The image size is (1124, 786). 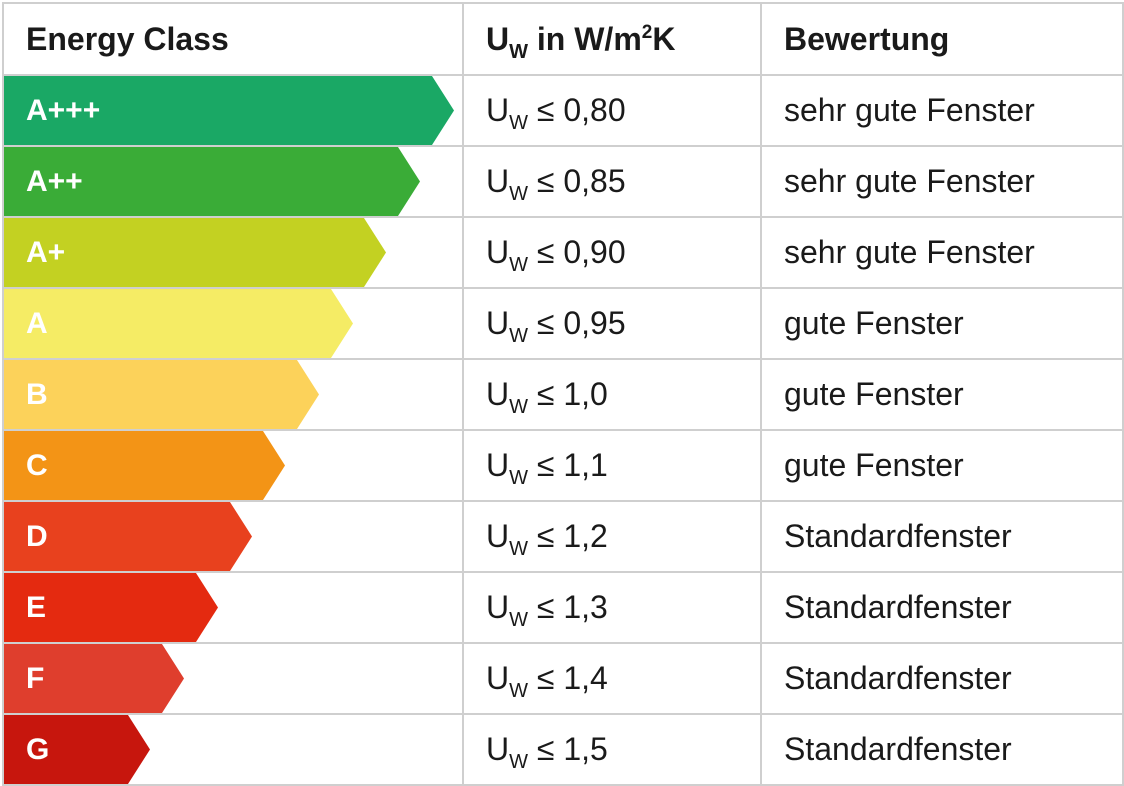 I want to click on energy-class-cell: A+++, so click(x=233, y=110).